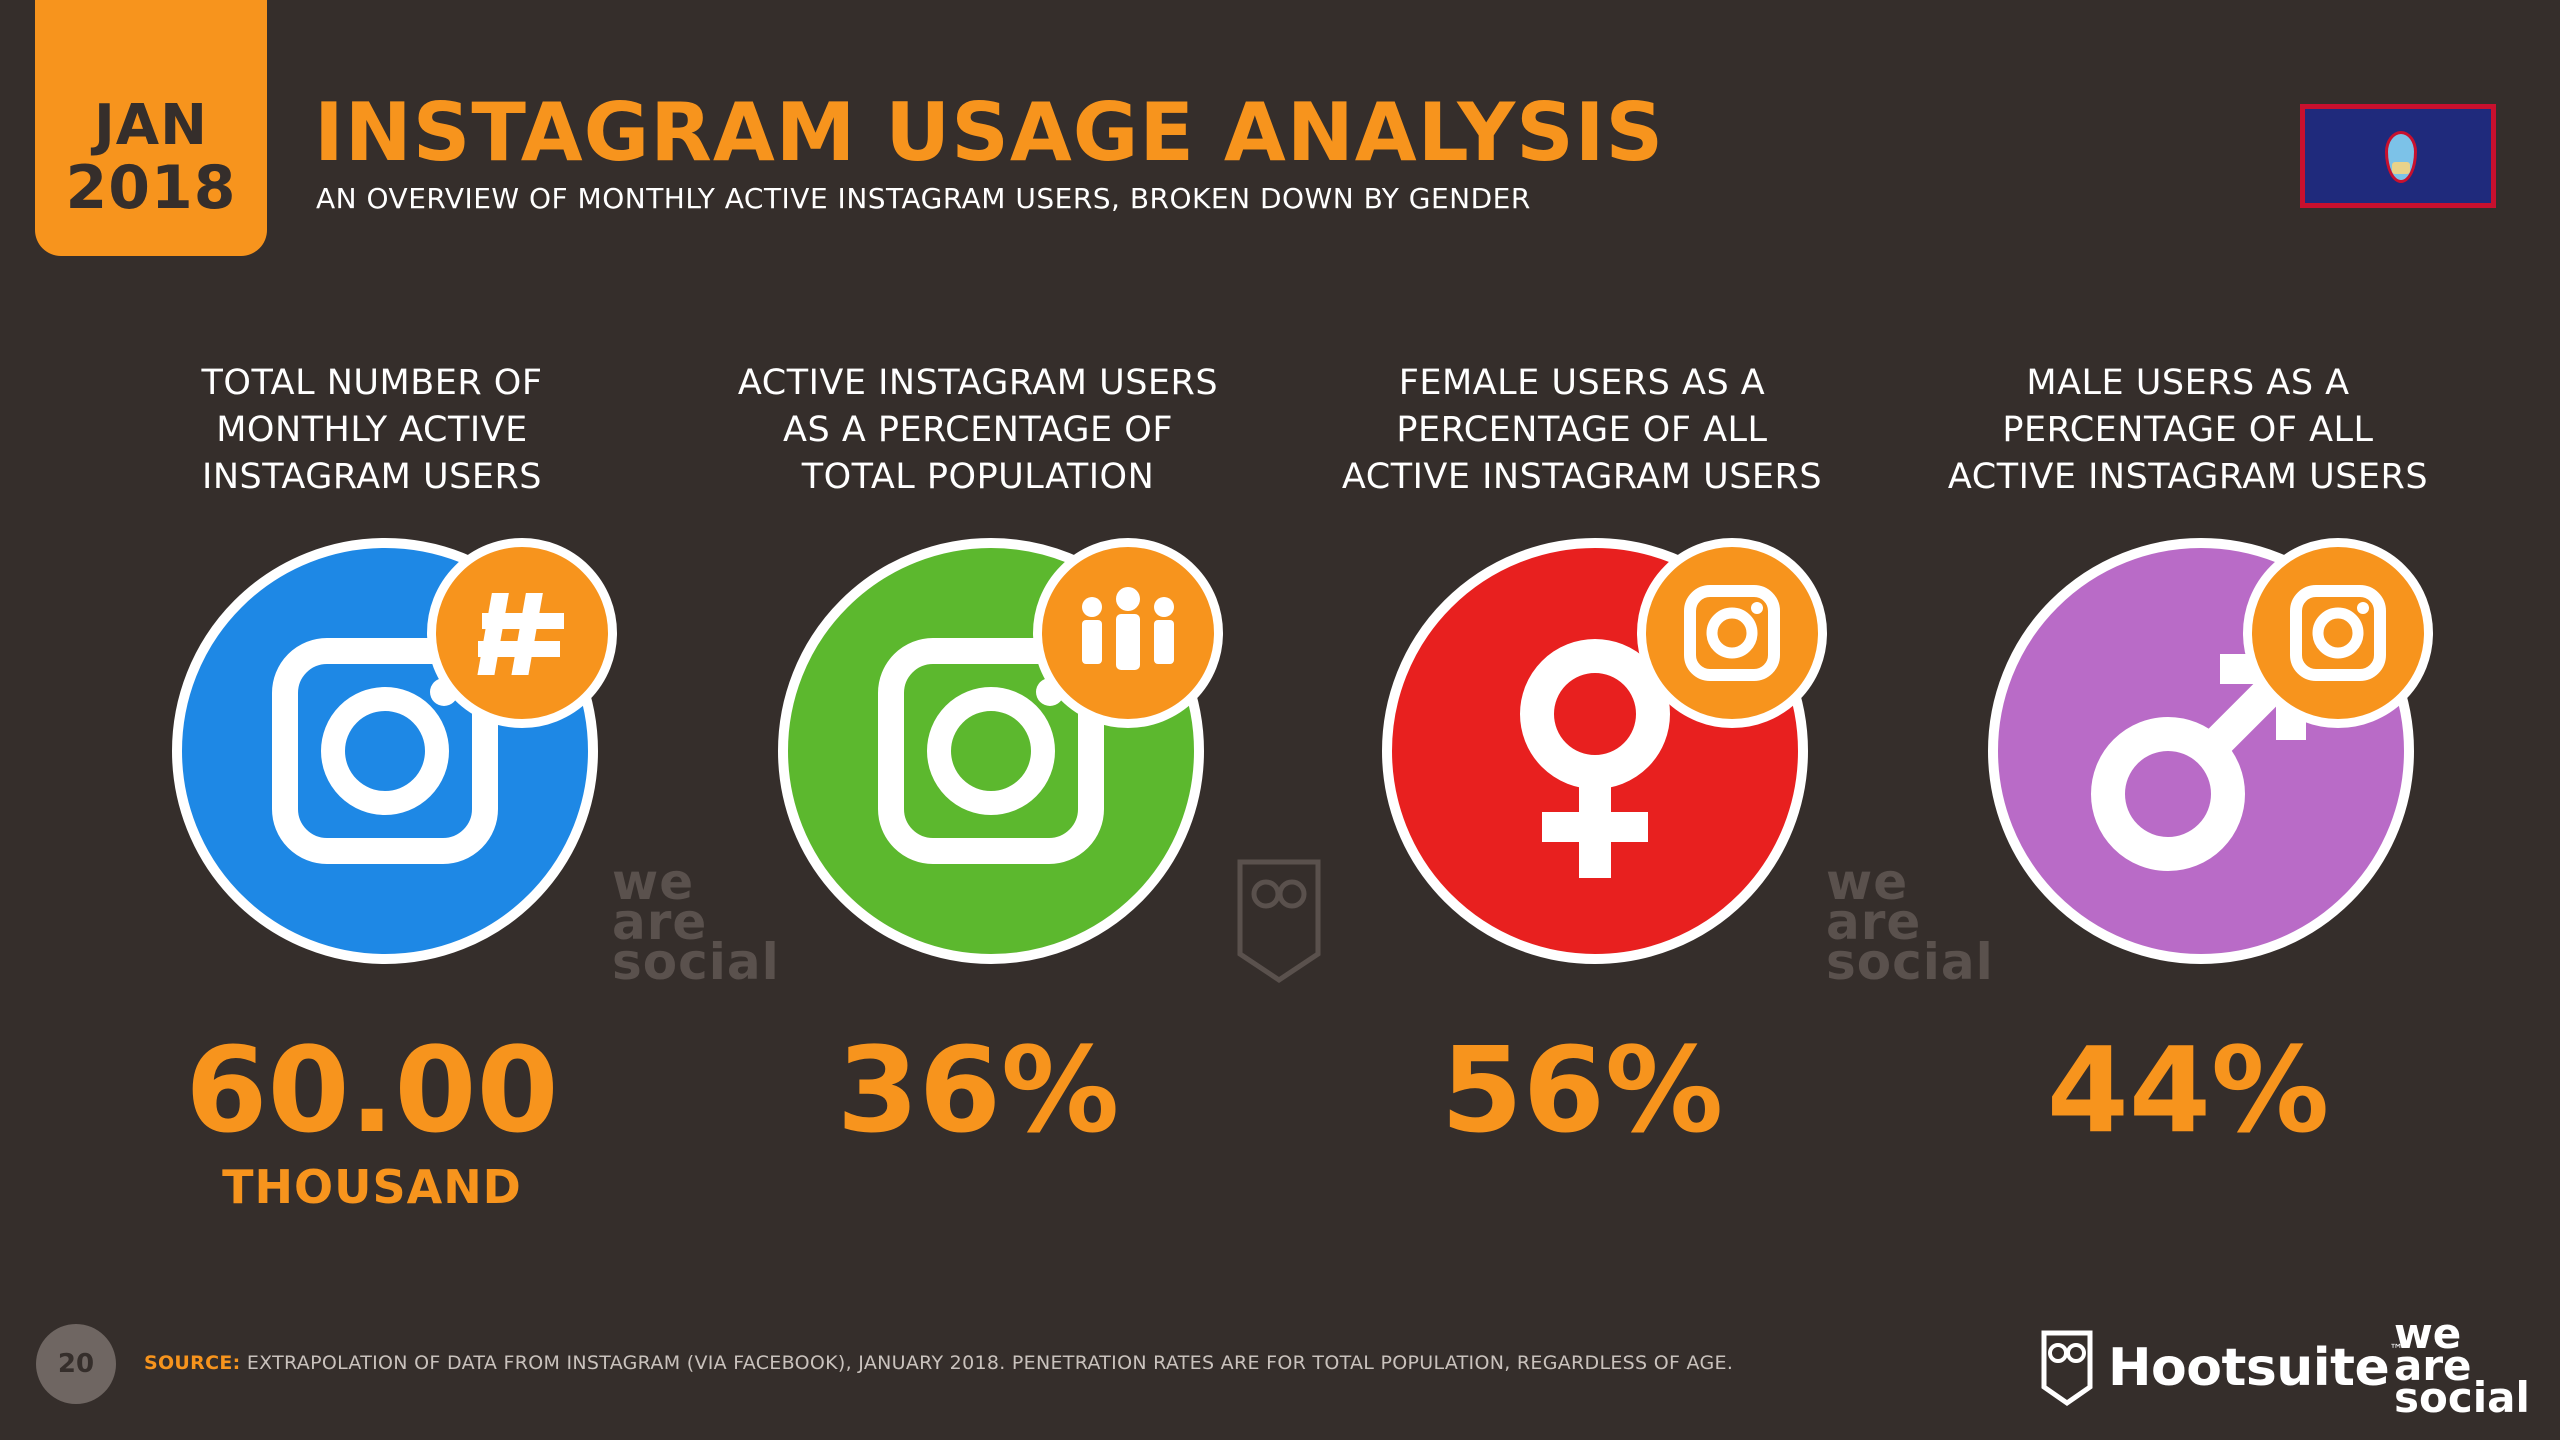 The height and width of the screenshot is (1440, 2560). What do you see at coordinates (978, 477) in the screenshot?
I see `stat-label-line: TOTAL POPULATION` at bounding box center [978, 477].